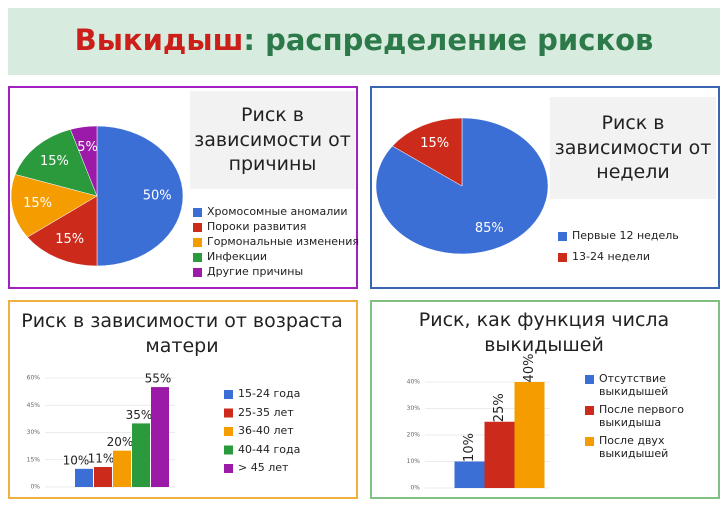 The height and width of the screenshot is (506, 728). I want to click on legend-label: 36-40 лет, so click(266, 431).